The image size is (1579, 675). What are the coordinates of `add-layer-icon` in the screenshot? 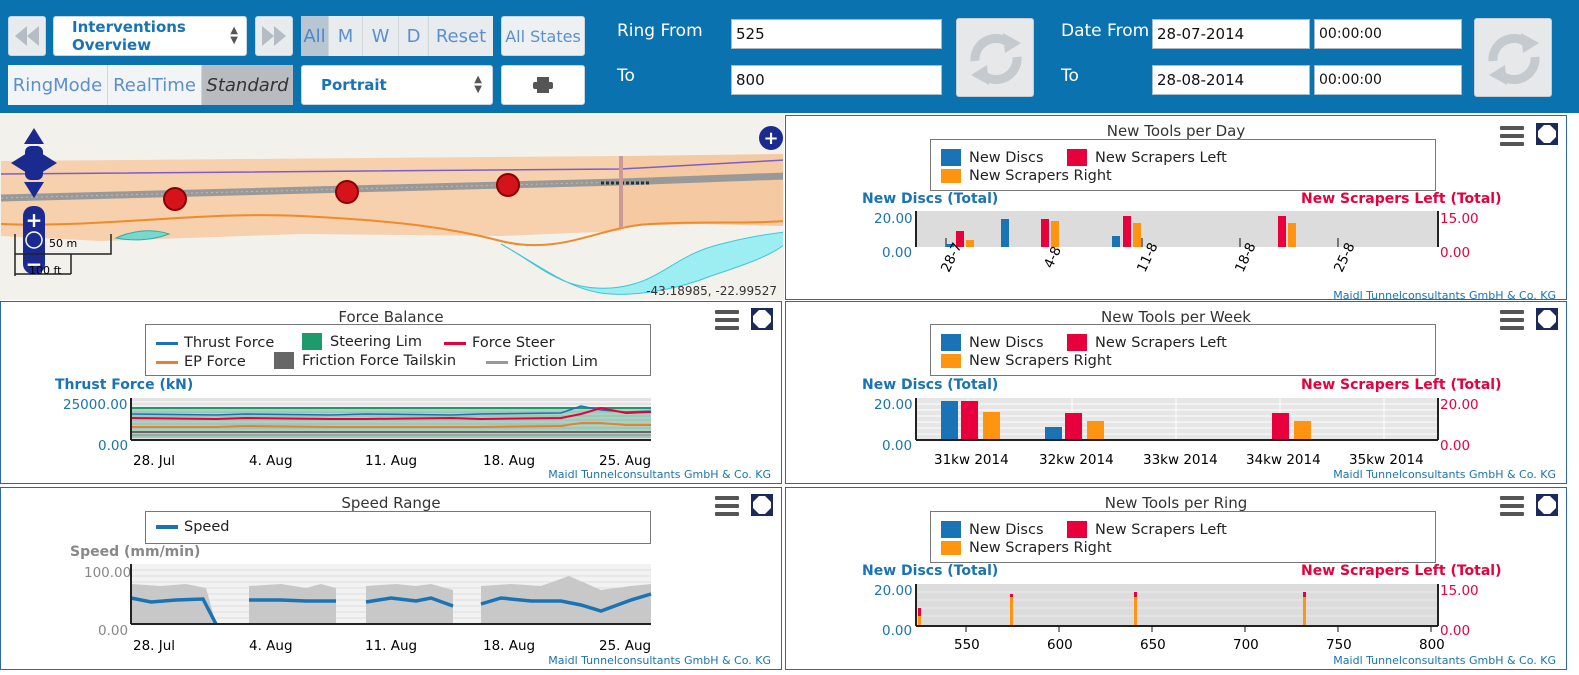 It's located at (771, 138).